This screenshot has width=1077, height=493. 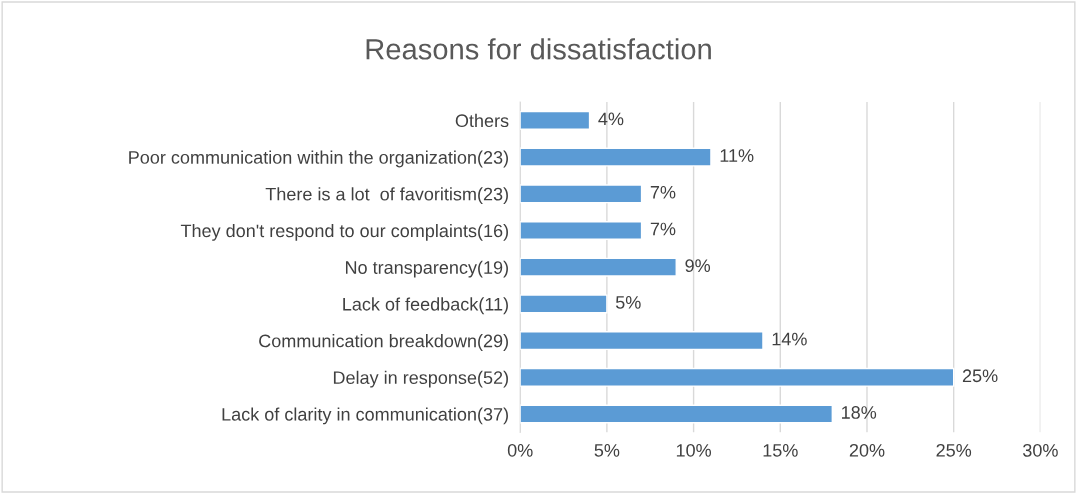 I want to click on chart-title: Reasons for dissatisfaction, so click(x=538, y=49).